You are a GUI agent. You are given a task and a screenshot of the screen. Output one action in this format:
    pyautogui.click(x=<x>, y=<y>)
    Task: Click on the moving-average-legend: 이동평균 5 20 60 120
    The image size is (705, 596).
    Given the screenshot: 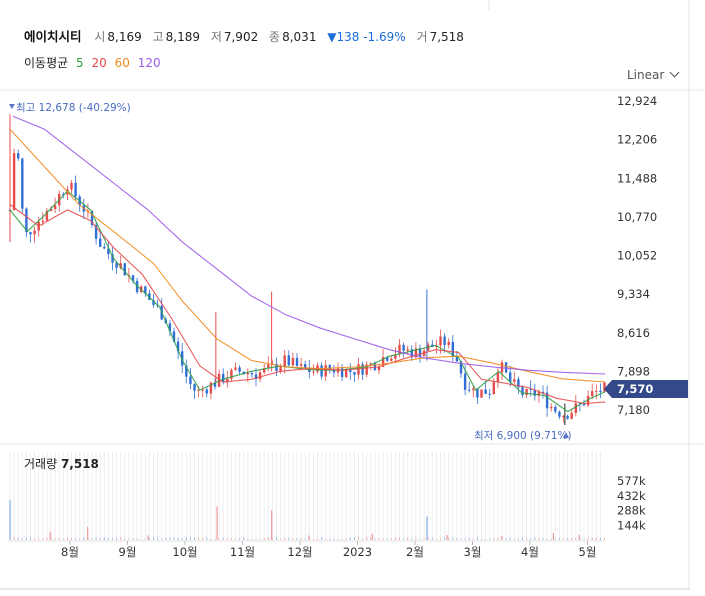 What is the action you would take?
    pyautogui.click(x=92, y=62)
    